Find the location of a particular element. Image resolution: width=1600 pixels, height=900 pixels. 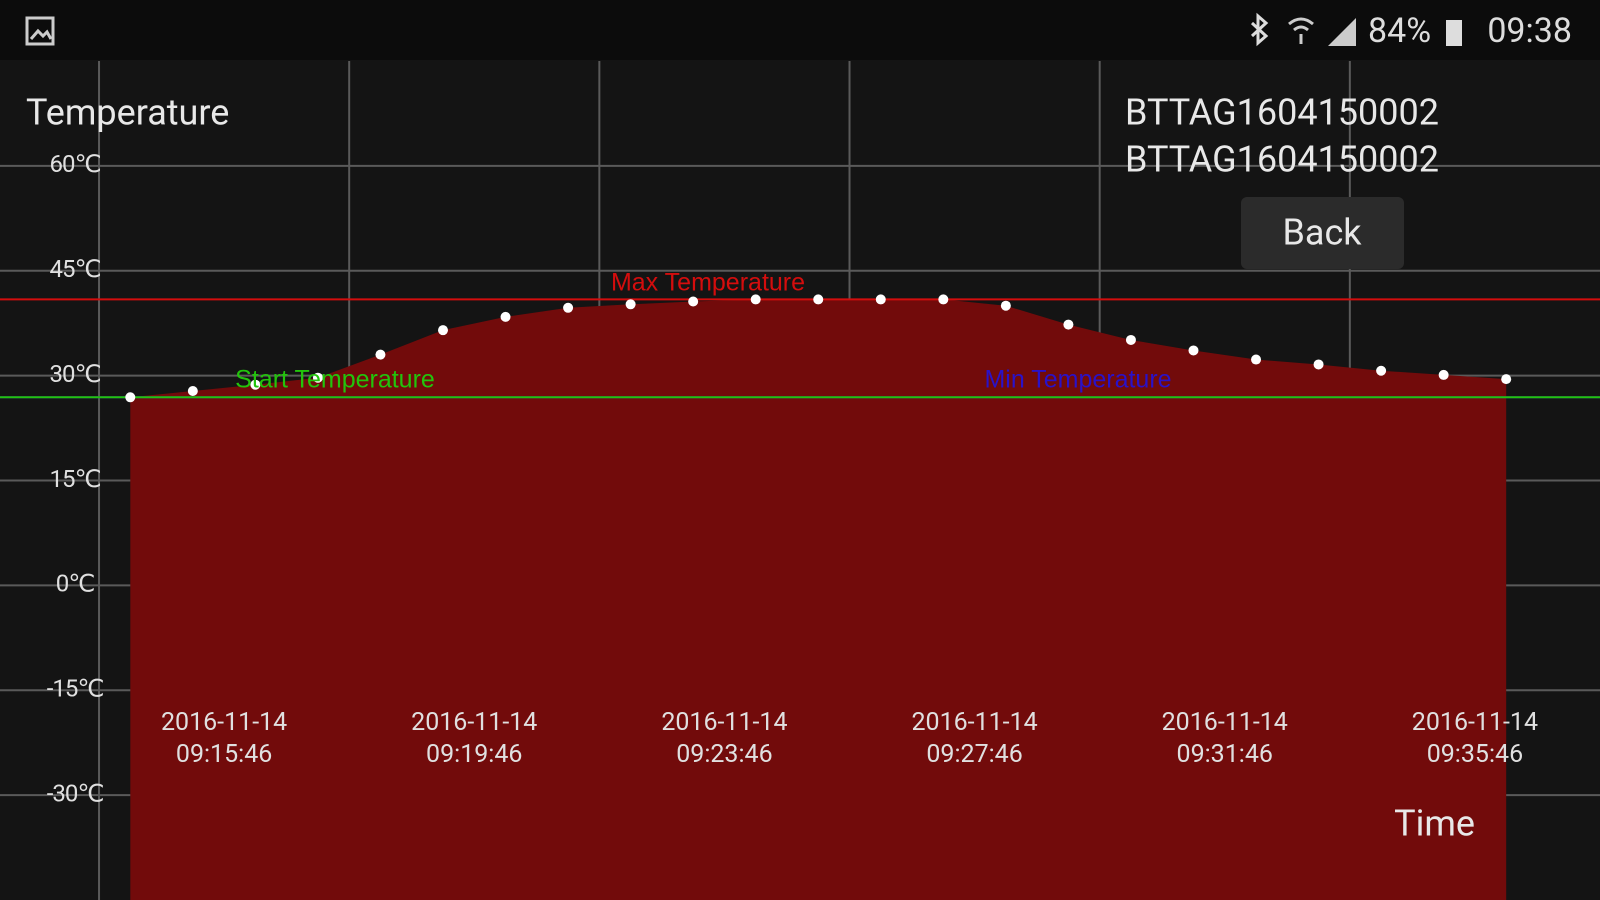

bluetooth-icon is located at coordinates (1259, 29).